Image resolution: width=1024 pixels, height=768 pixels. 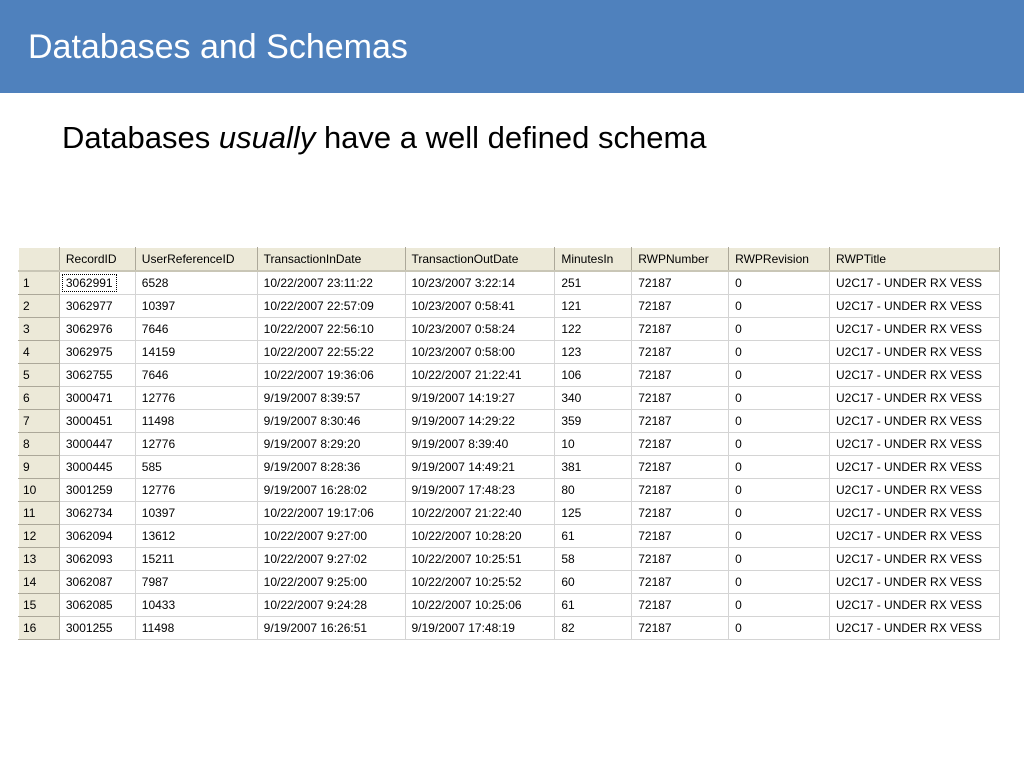 What do you see at coordinates (196, 467) in the screenshot?
I see `grid-cell: 585` at bounding box center [196, 467].